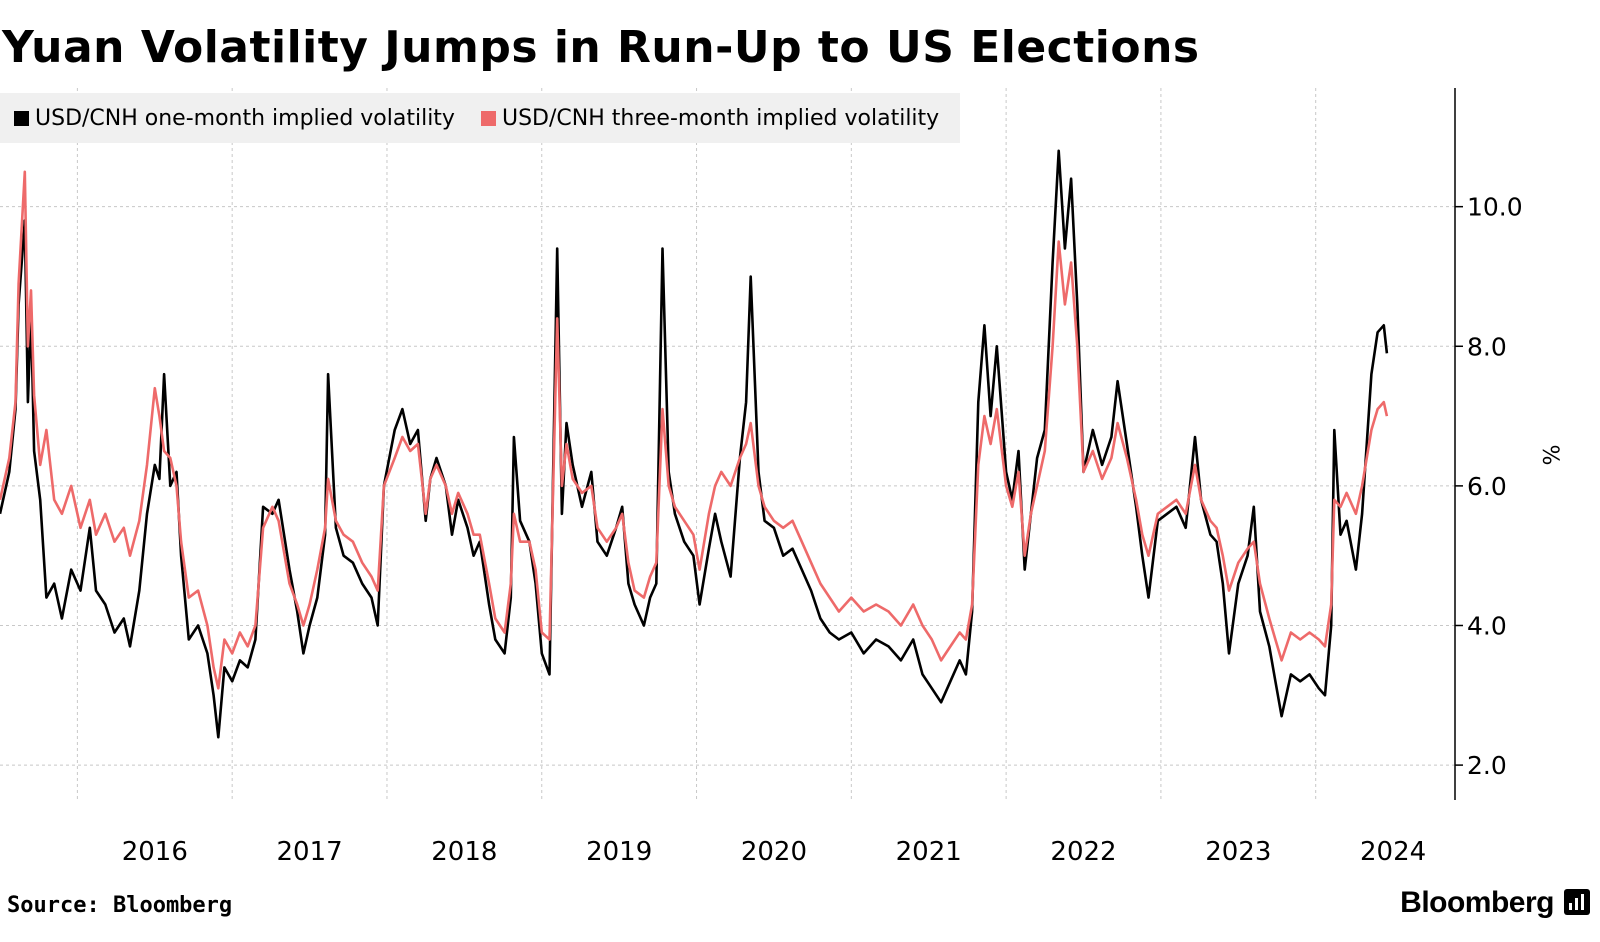  I want to click on y-axis-label: %, so click(1549, 455).